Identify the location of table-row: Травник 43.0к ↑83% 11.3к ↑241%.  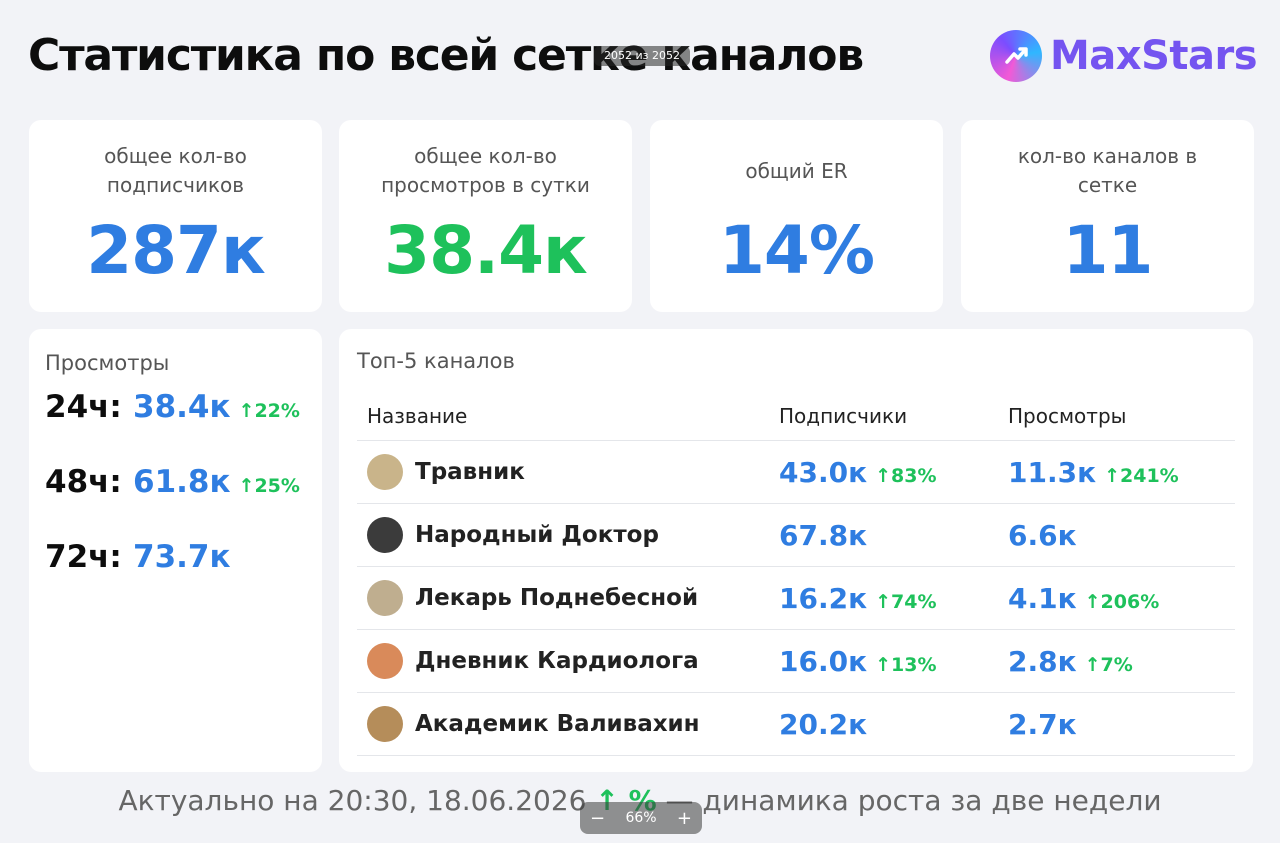
(796, 472).